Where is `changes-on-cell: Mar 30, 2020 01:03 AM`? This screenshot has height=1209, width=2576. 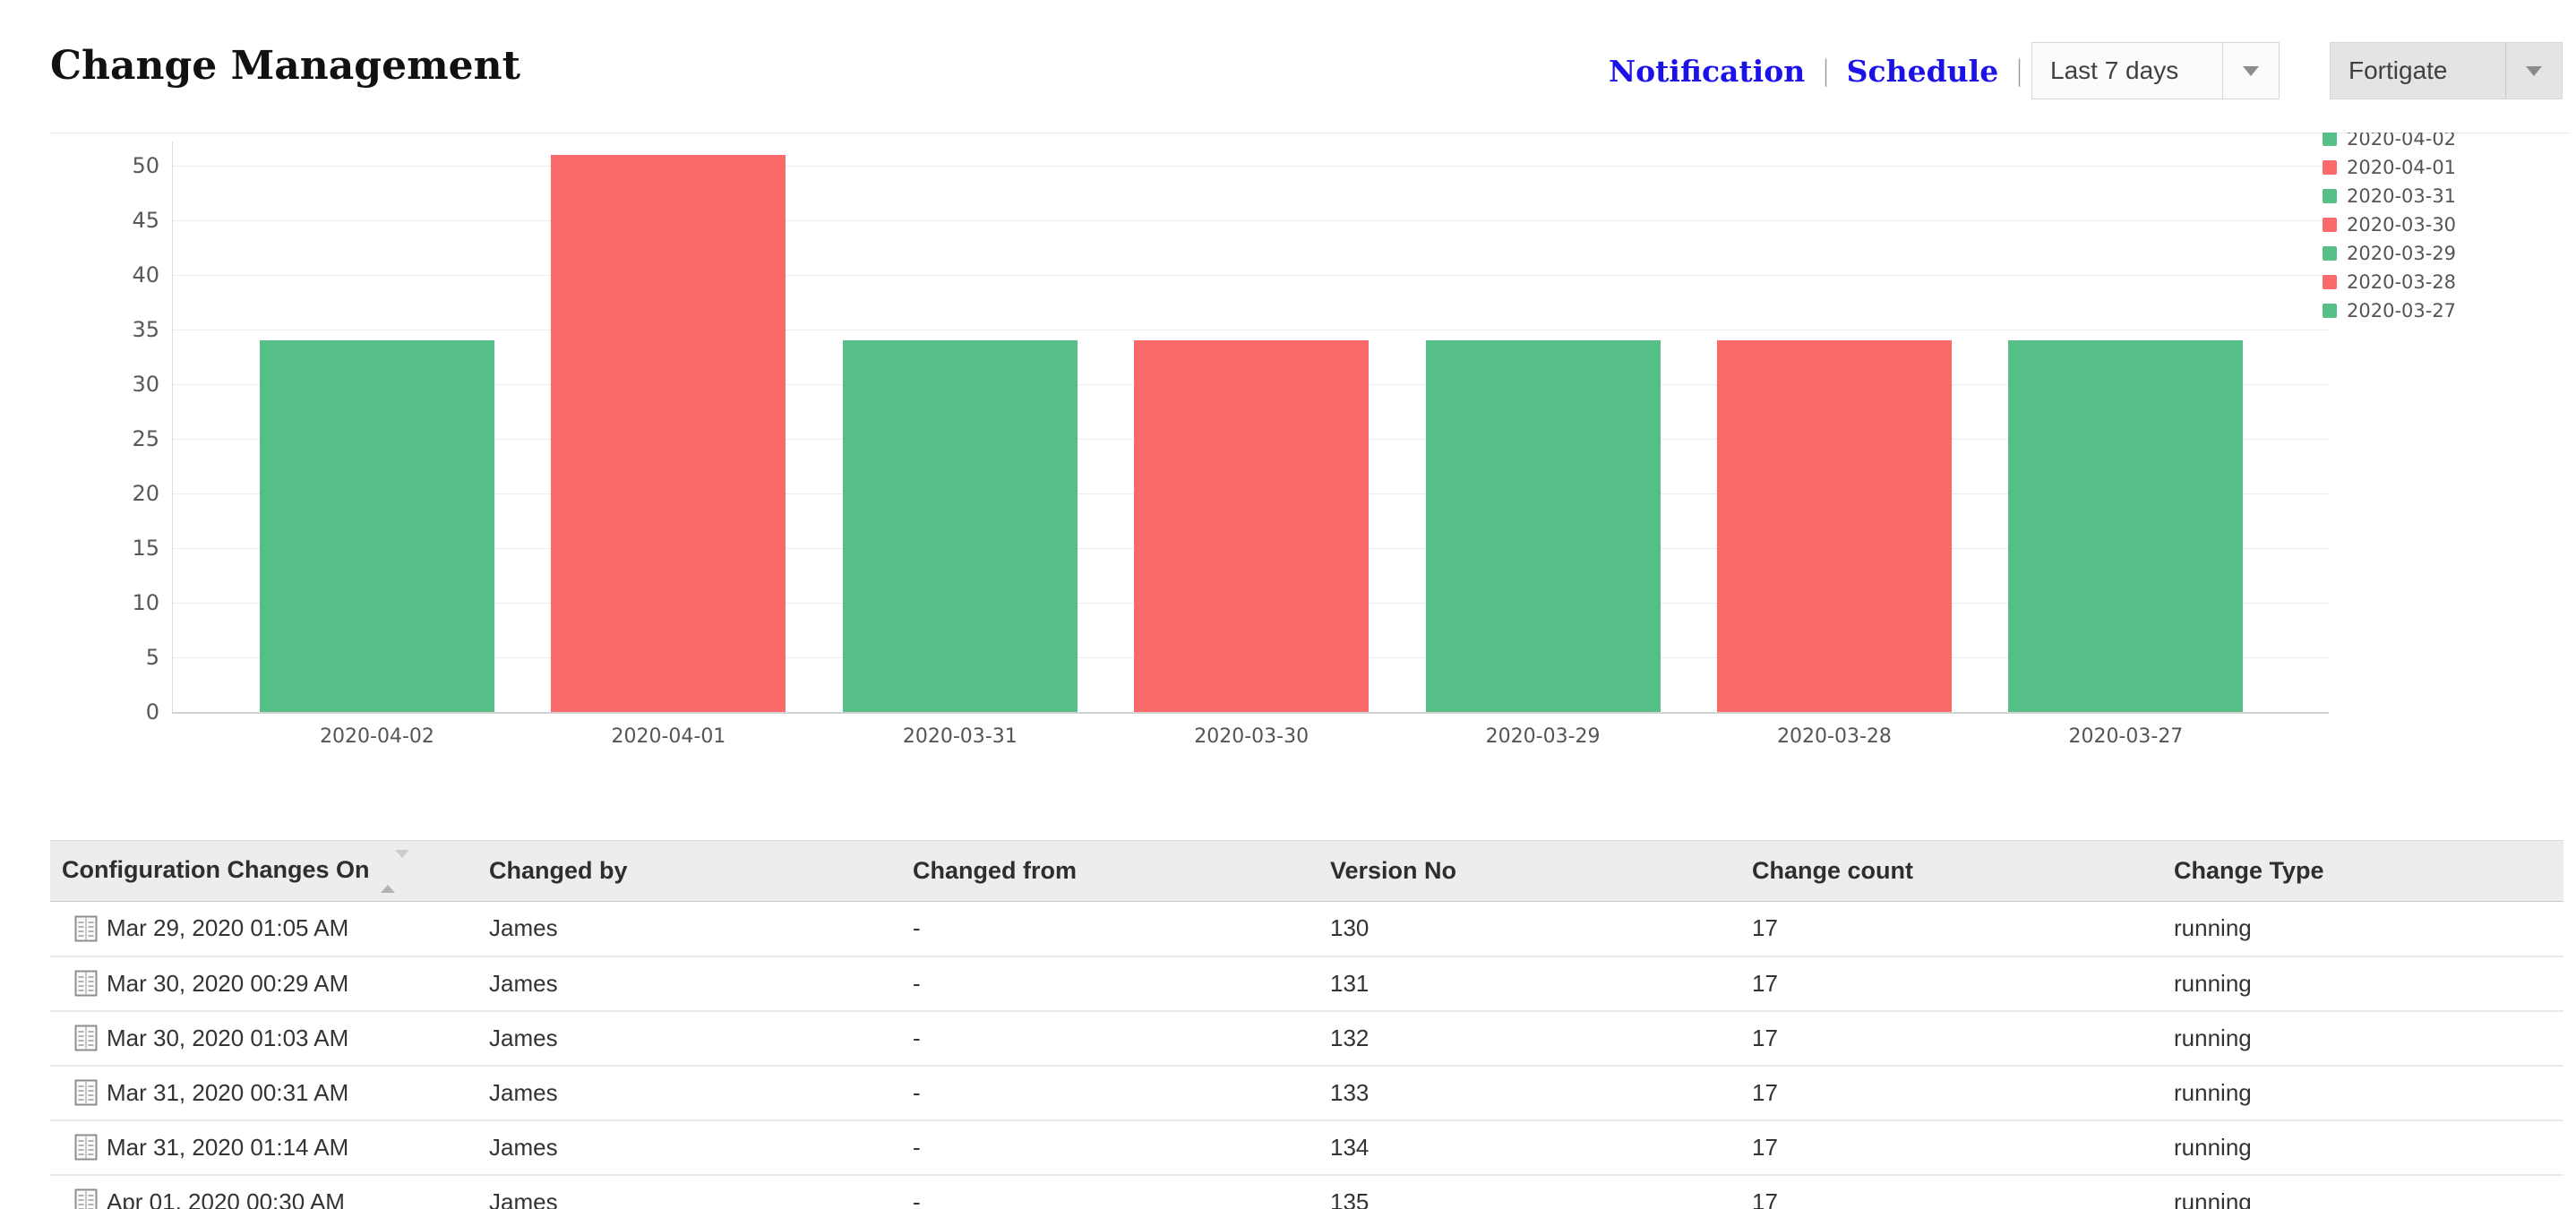
changes-on-cell: Mar 30, 2020 01:03 AM is located at coordinates (263, 1039).